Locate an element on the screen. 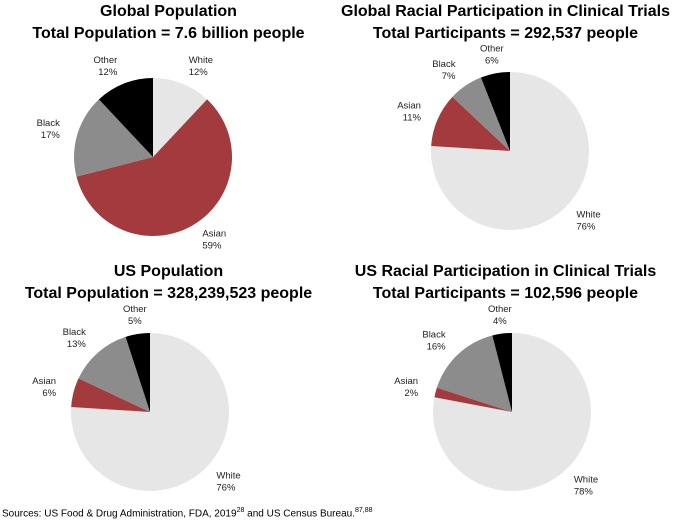 The height and width of the screenshot is (524, 674). slice-label: Other 6% is located at coordinates (492, 55).